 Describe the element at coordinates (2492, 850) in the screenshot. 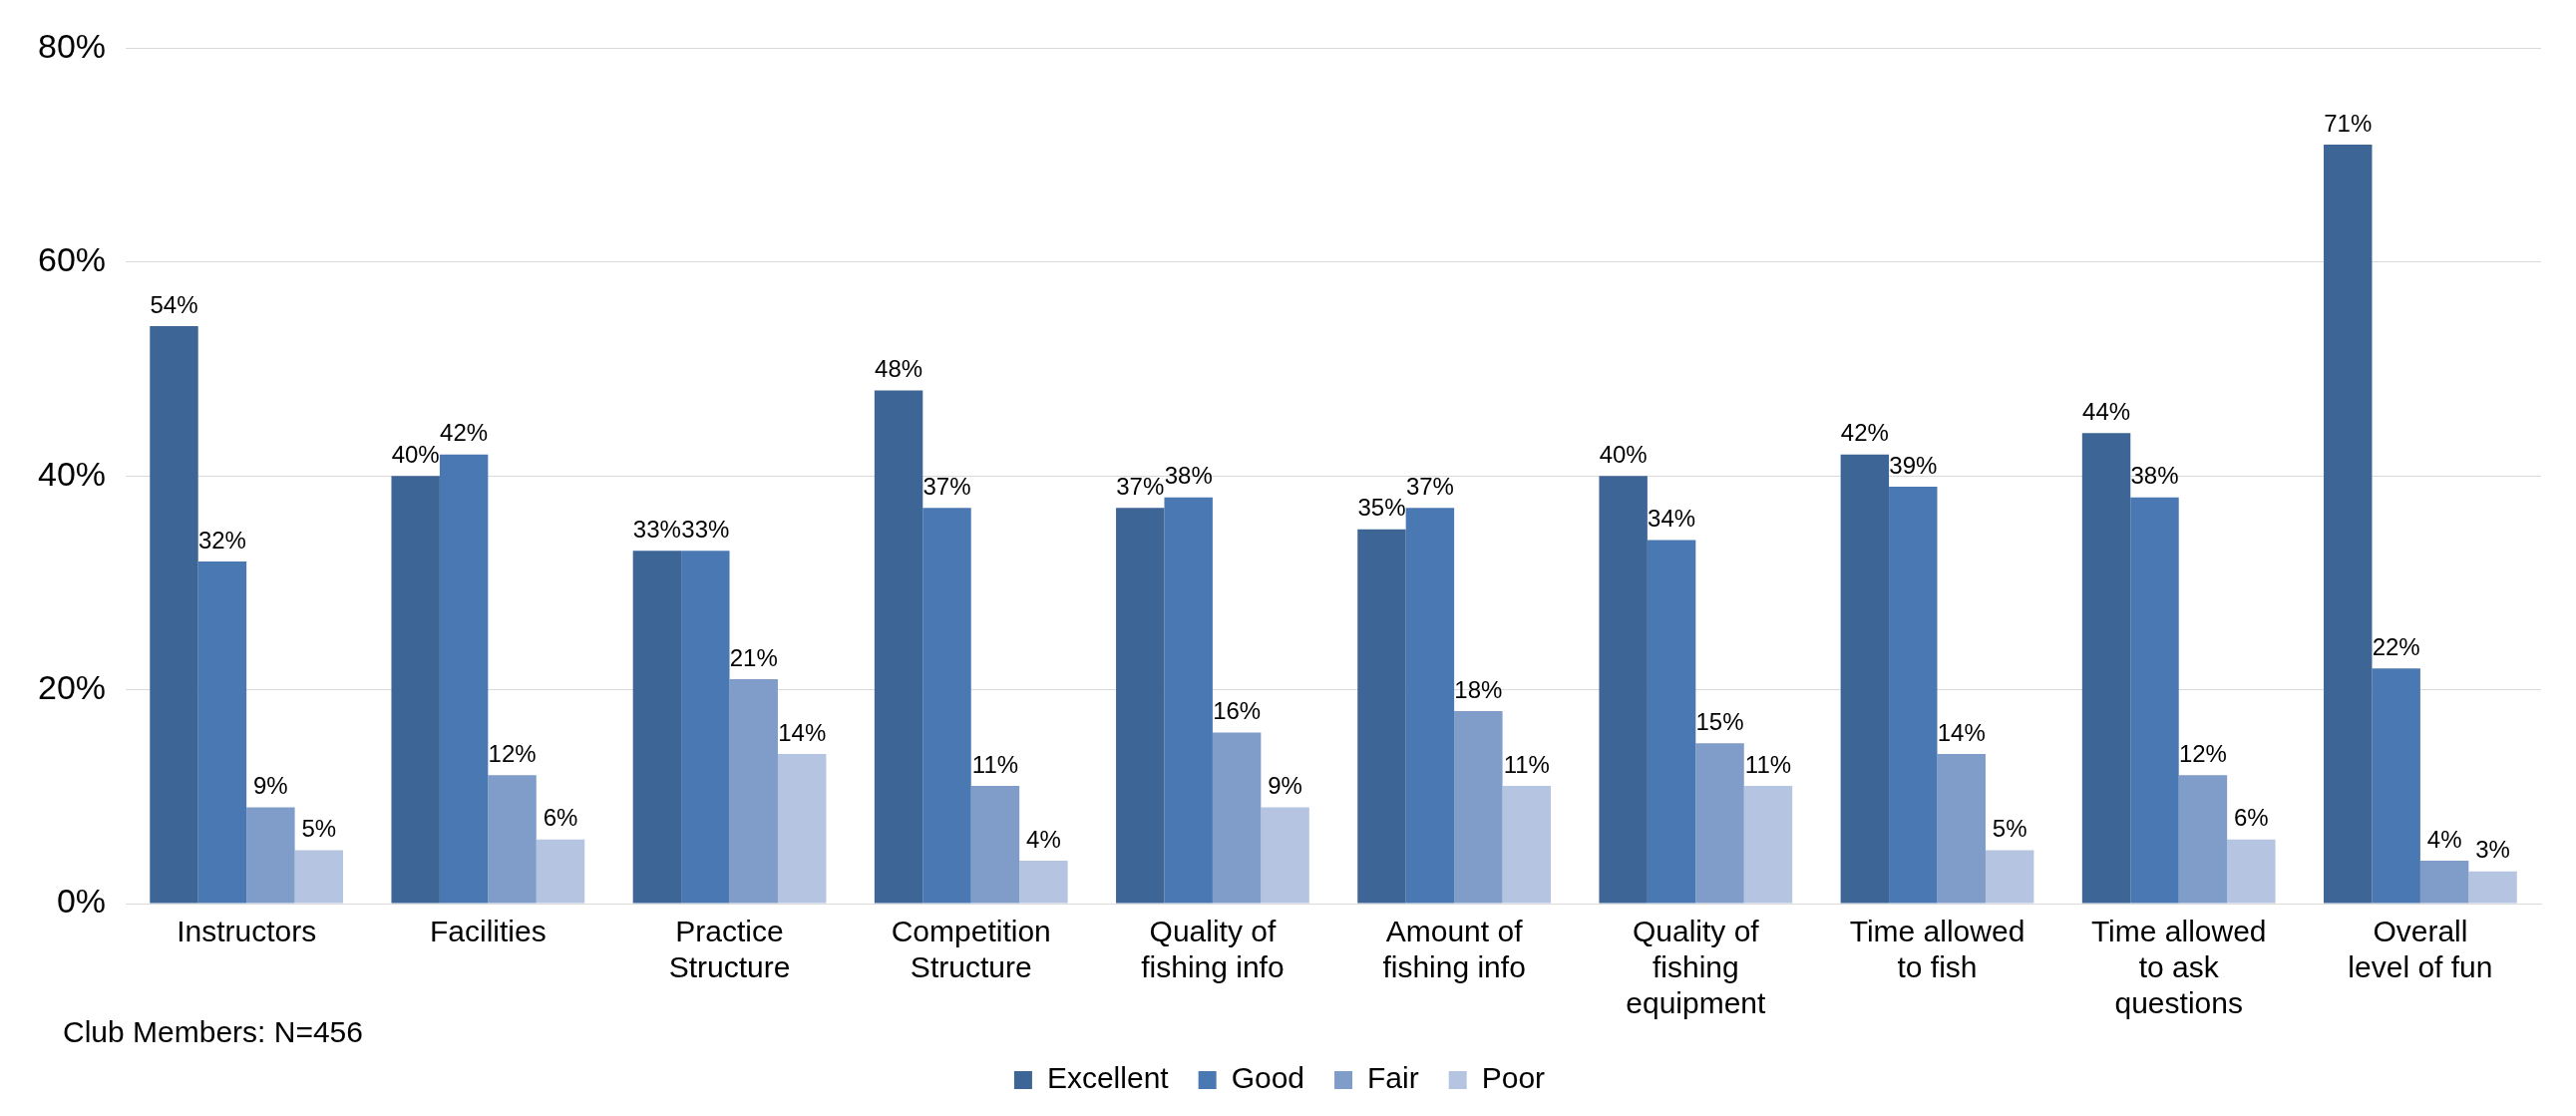

I see `data-label: 3%` at that location.